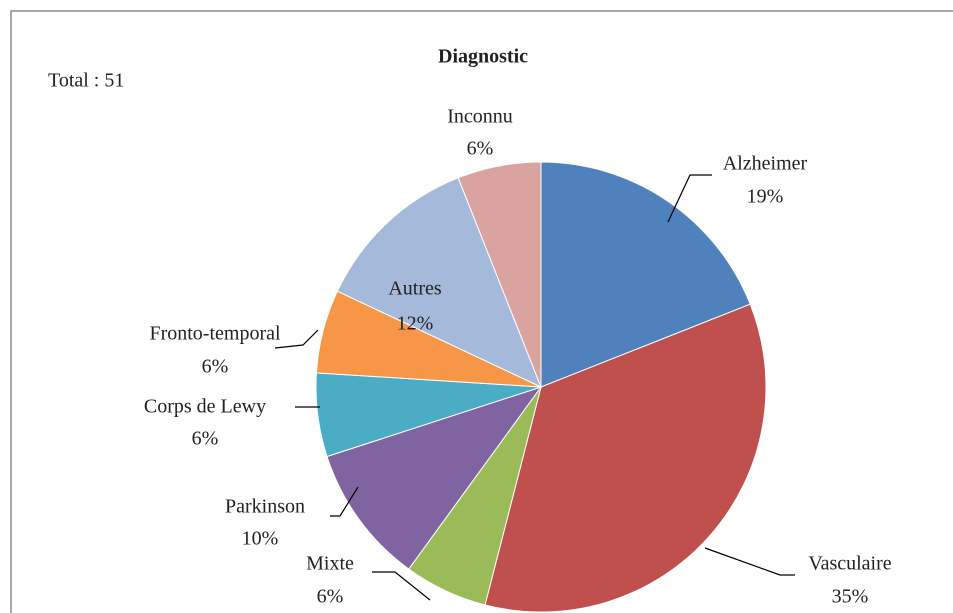  Describe the element at coordinates (849, 564) in the screenshot. I see `category-label: Vasculaire` at that location.